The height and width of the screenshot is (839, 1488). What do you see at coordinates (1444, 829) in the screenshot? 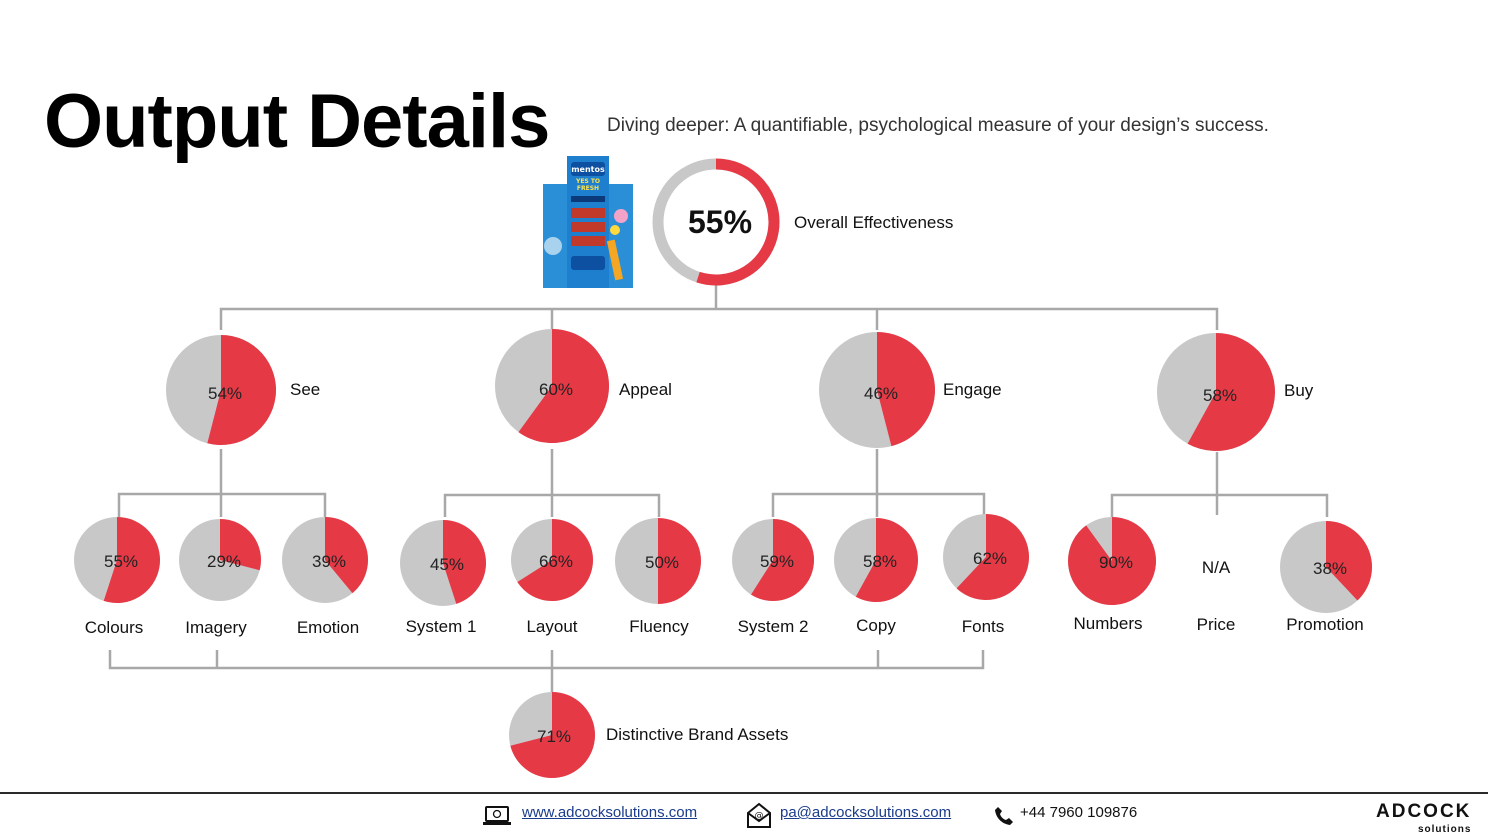
I see `brand-sub: solutions` at bounding box center [1444, 829].